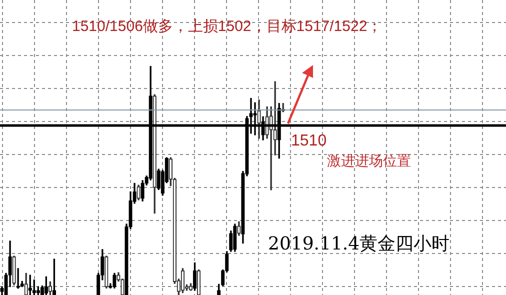  What do you see at coordinates (227, 27) in the screenshot?
I see `chart-title: 1510/1506做多，上损1502，目标1517/1522；` at bounding box center [227, 27].